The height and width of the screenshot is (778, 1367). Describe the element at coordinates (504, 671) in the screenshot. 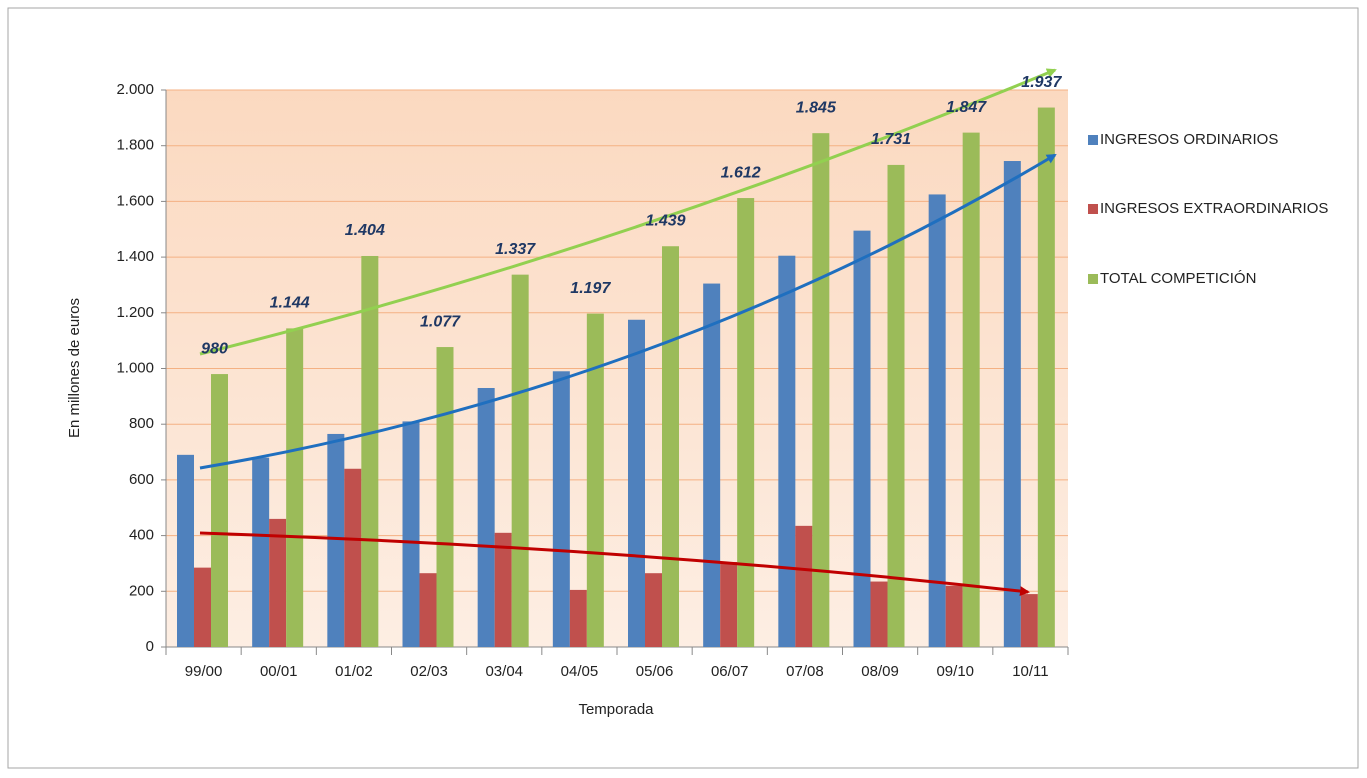

I see `x-tick-label: 03/04` at that location.